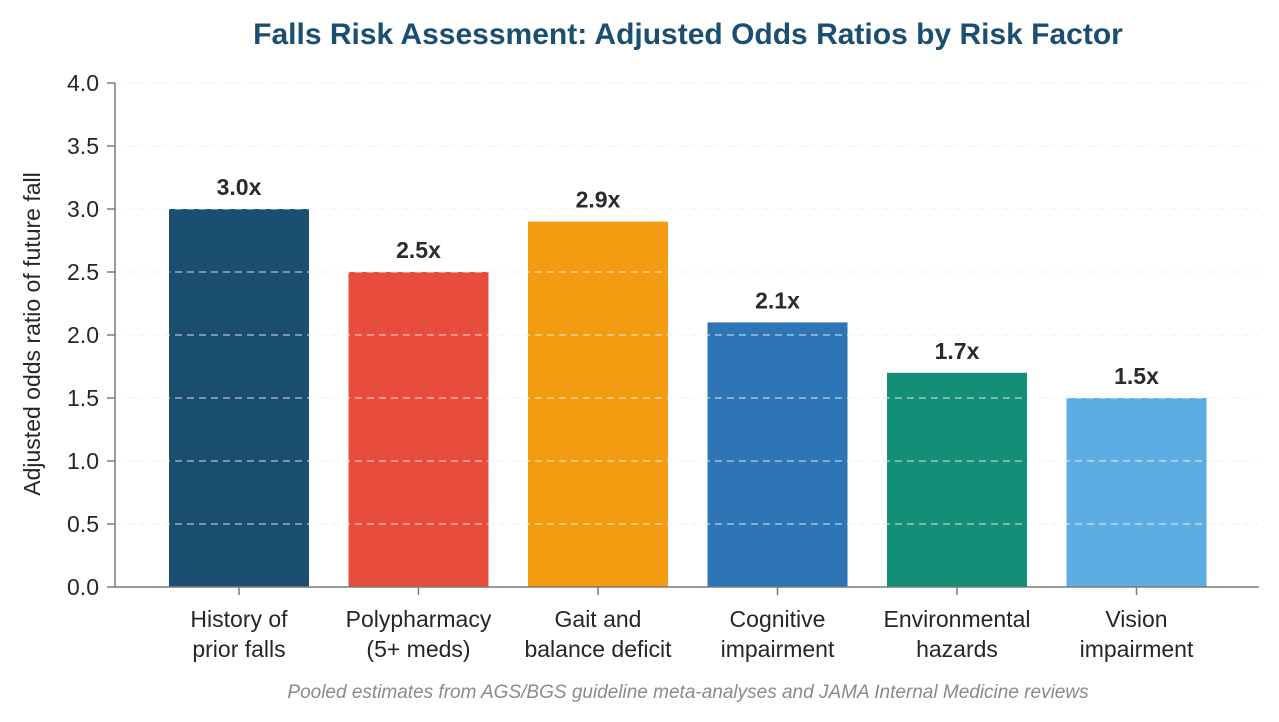  What do you see at coordinates (598, 649) in the screenshot?
I see `x-tick-label-line-2-1: balance deficit` at bounding box center [598, 649].